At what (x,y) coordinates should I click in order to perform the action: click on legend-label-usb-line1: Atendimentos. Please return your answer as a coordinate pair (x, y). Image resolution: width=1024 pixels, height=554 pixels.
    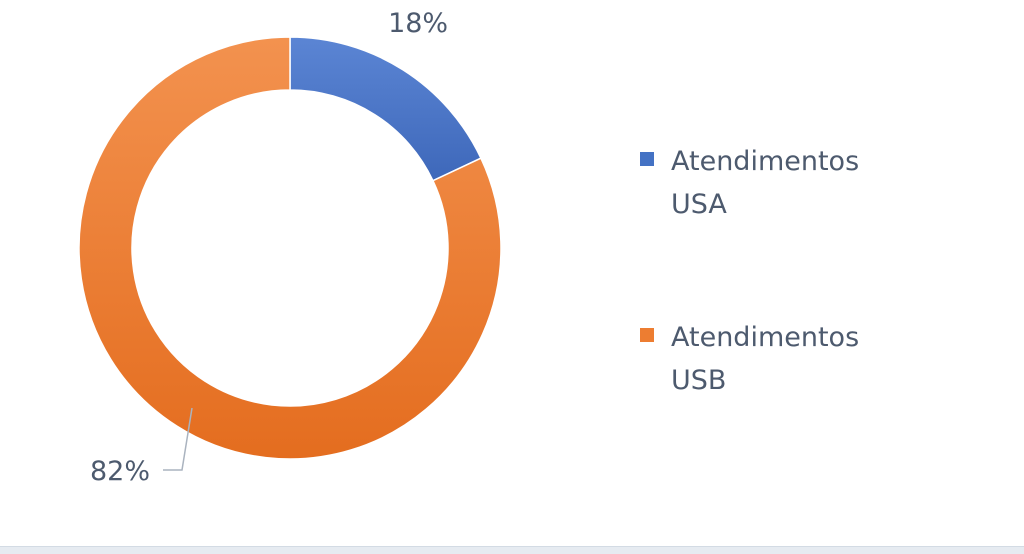
    Looking at the image, I should click on (765, 337).